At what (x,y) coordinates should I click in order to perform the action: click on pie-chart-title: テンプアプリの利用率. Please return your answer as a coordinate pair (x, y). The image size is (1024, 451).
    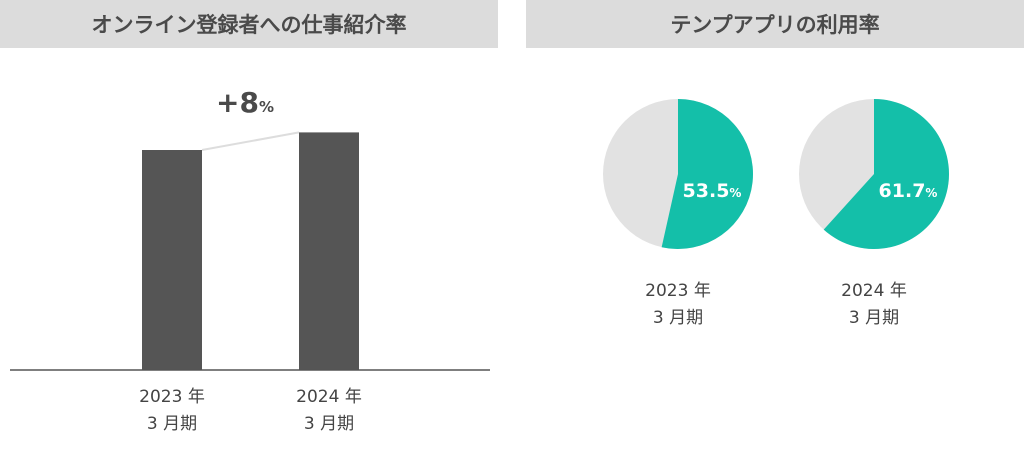
    Looking at the image, I should click on (775, 24).